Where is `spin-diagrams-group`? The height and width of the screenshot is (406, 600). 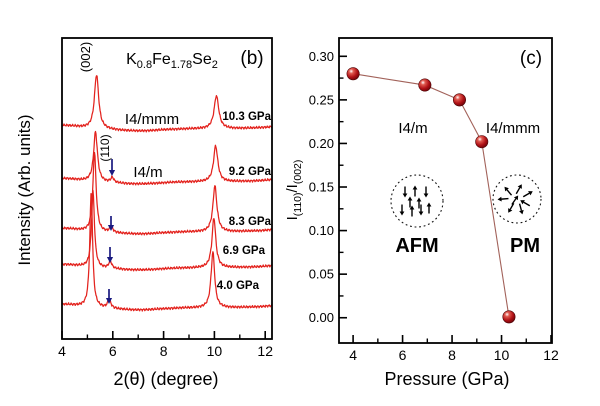
spin-diagrams-group is located at coordinates (466, 201).